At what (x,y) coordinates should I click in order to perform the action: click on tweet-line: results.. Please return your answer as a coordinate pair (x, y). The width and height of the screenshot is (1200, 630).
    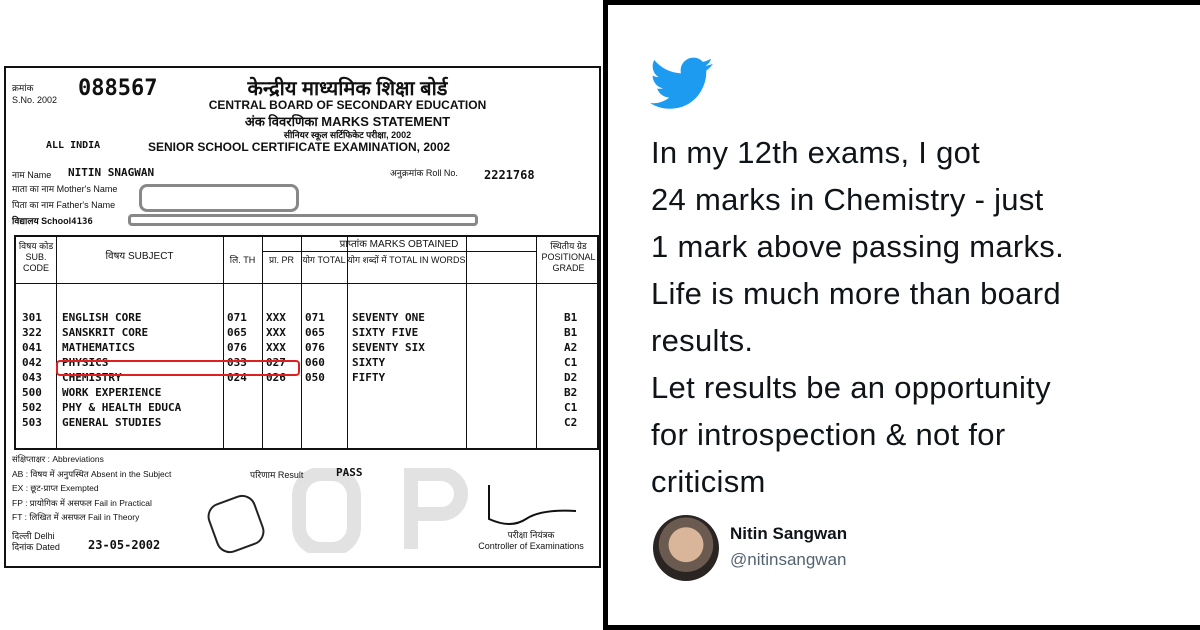
    Looking at the image, I should click on (702, 340).